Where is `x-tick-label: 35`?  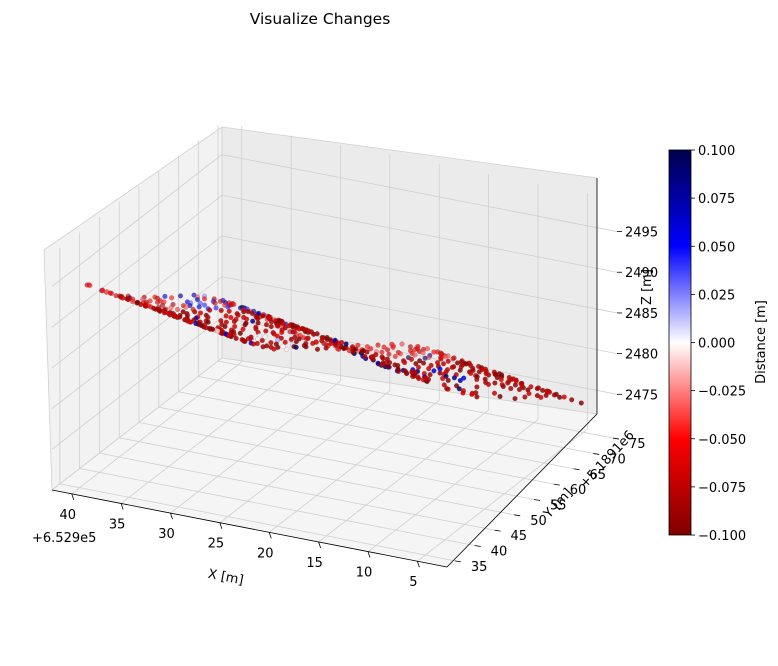 x-tick-label: 35 is located at coordinates (117, 524).